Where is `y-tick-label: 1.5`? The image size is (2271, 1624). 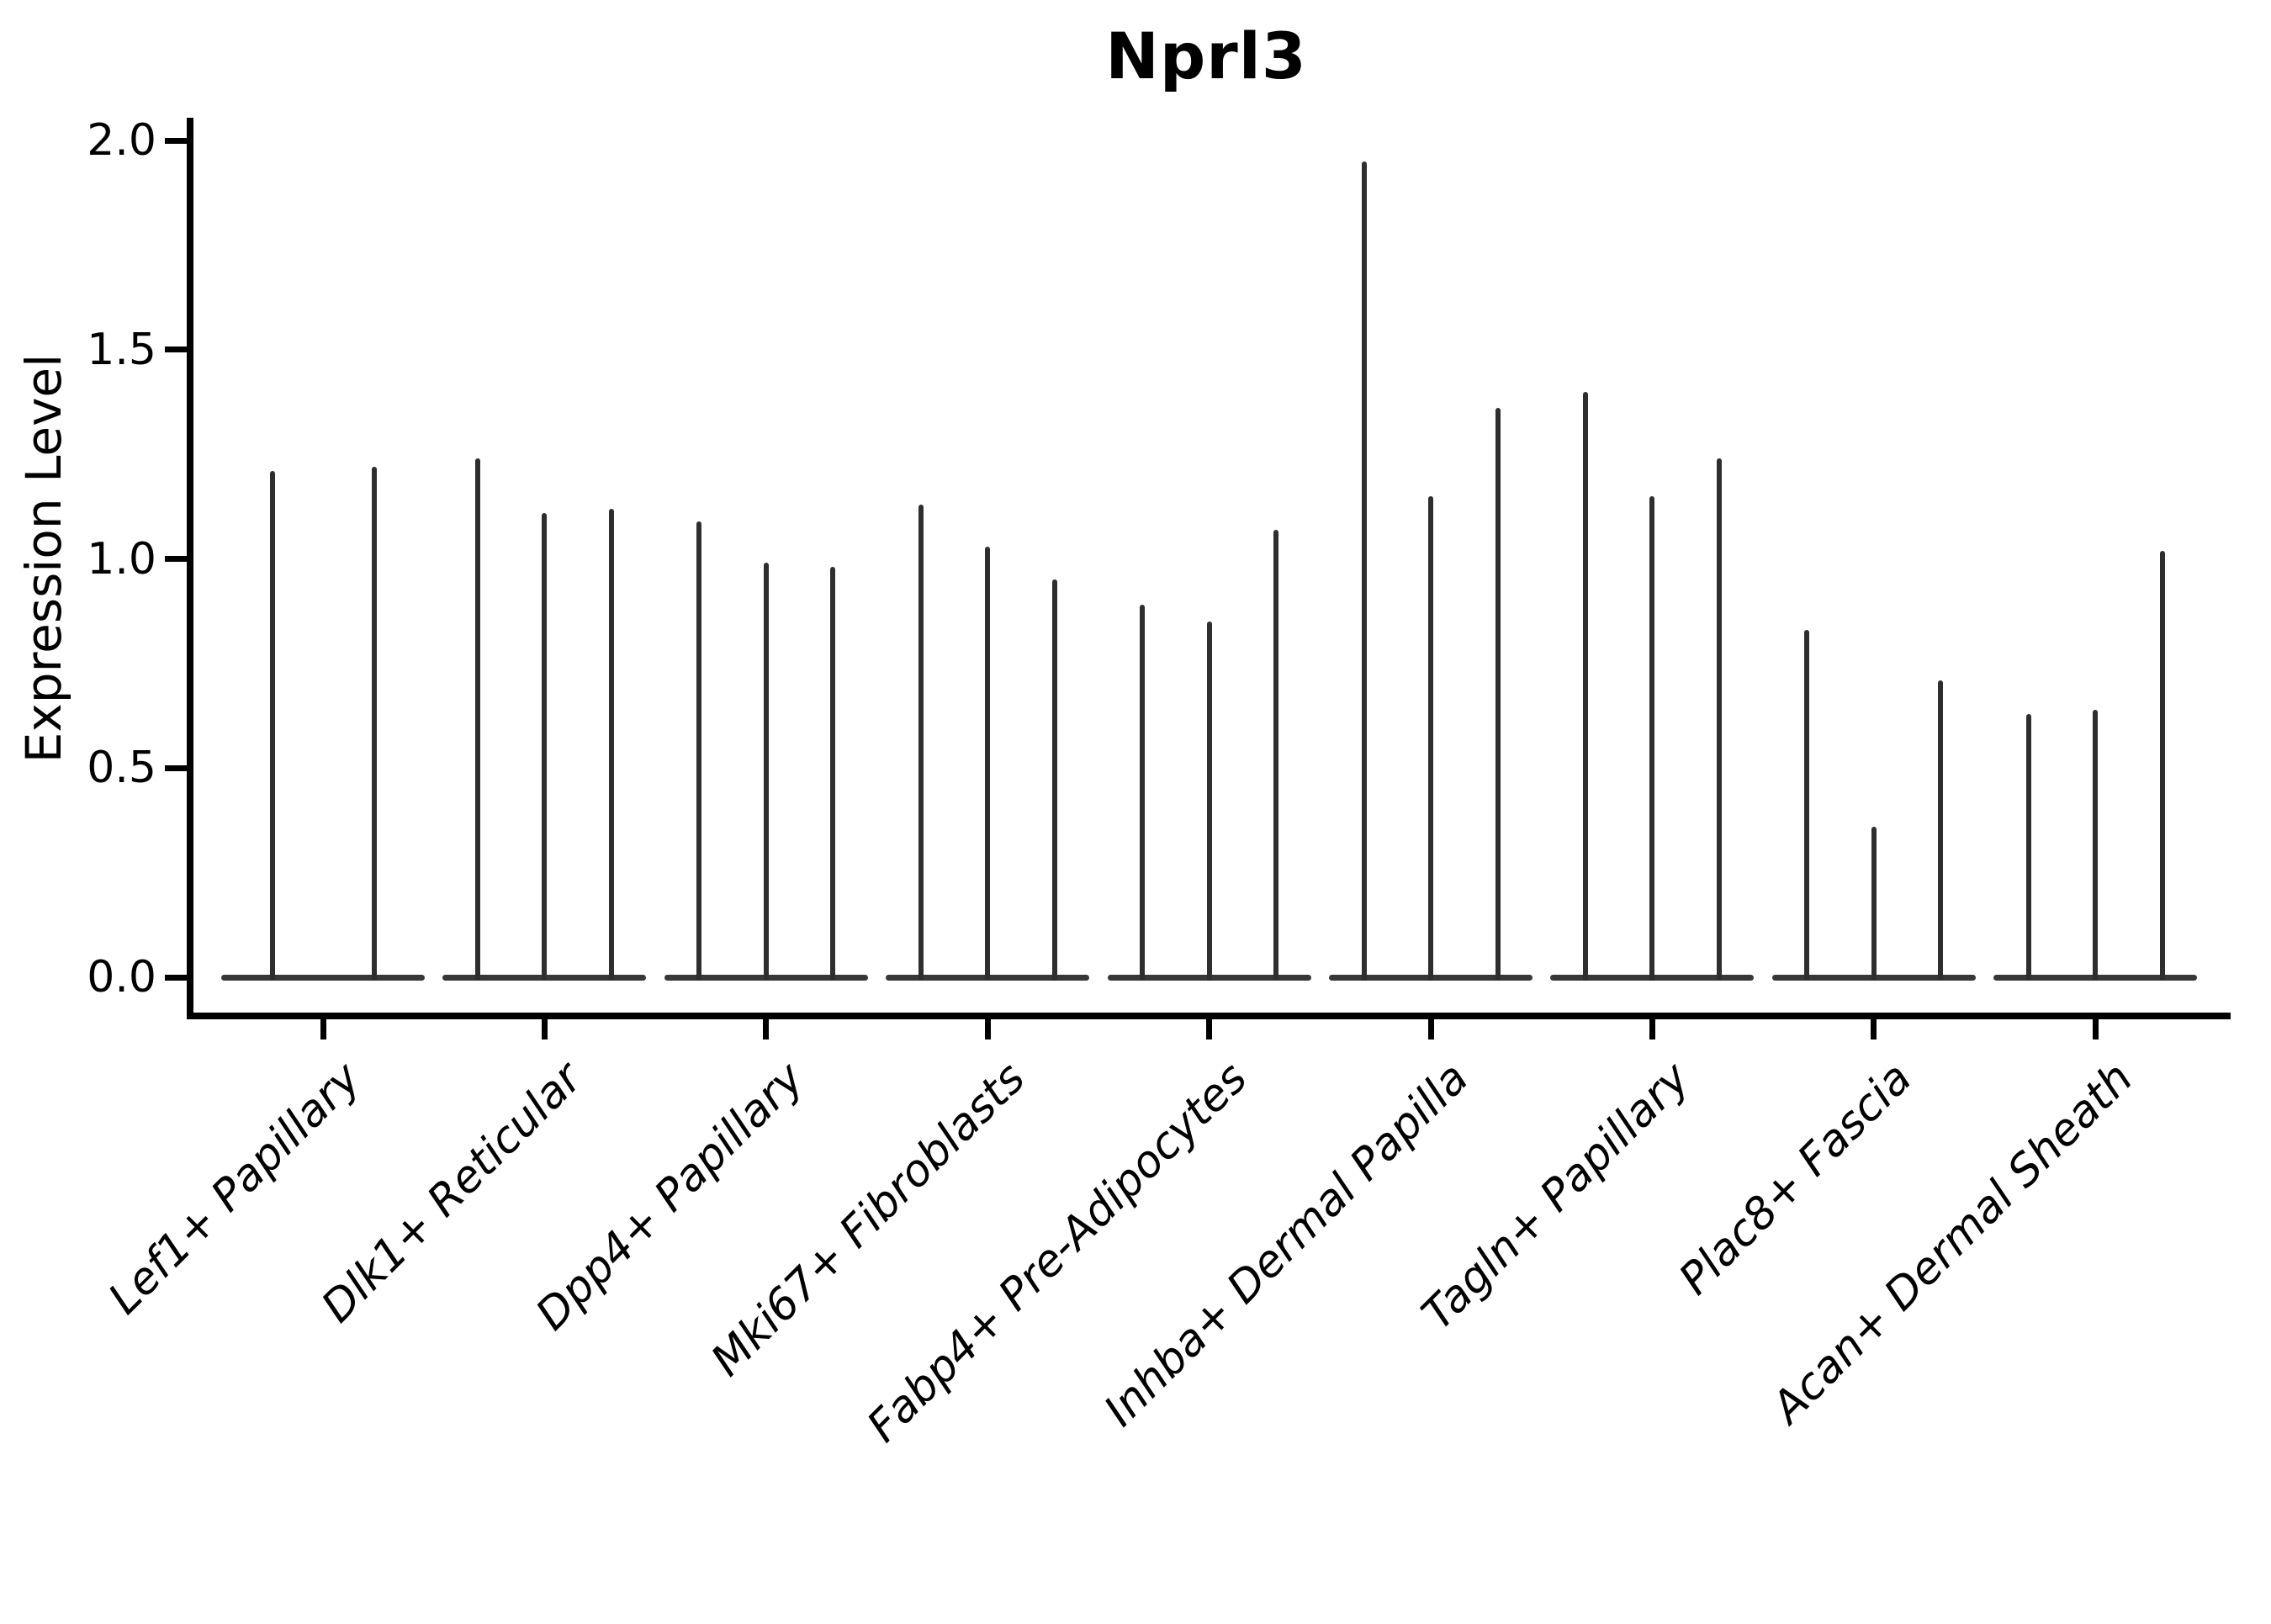 y-tick-label: 1.5 is located at coordinates (122, 349).